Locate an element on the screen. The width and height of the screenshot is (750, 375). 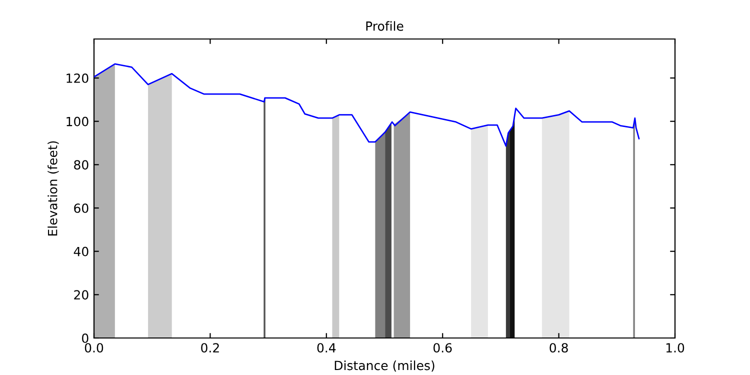
y-tick-label: 0 is located at coordinates (85, 338).